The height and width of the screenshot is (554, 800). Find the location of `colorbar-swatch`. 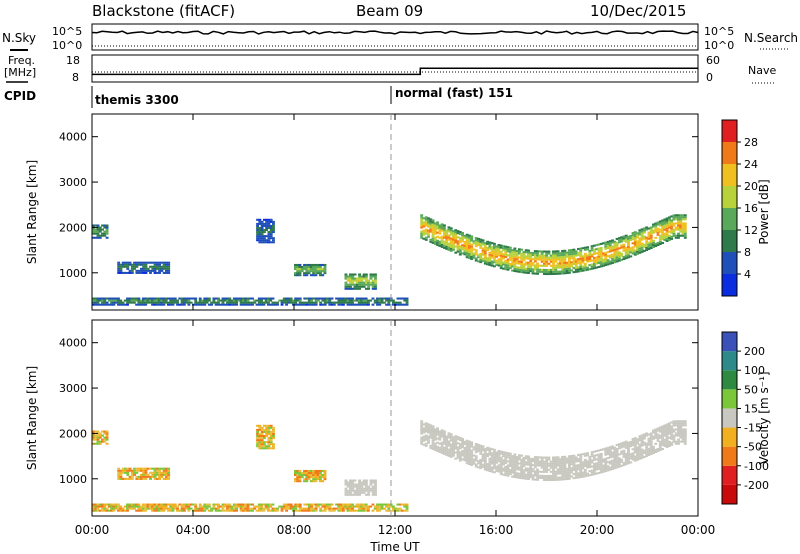

colorbar-swatch is located at coordinates (729, 131).